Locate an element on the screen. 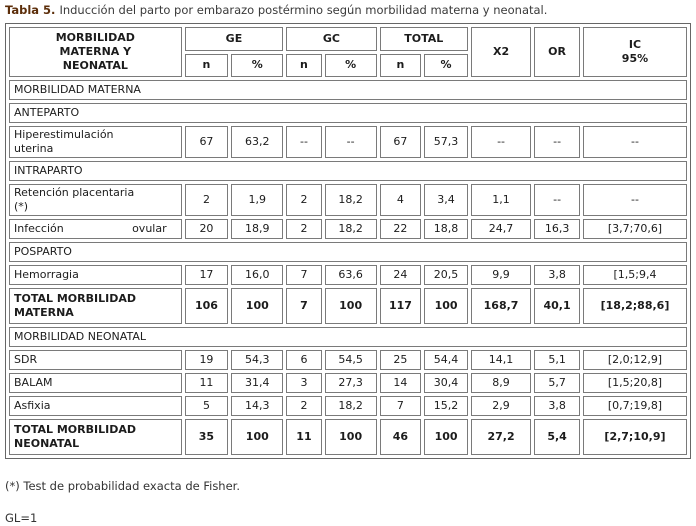 Image resolution: width=696 pixels, height=526 pixels. value-cell: [18,2;88,6] is located at coordinates (634, 306).